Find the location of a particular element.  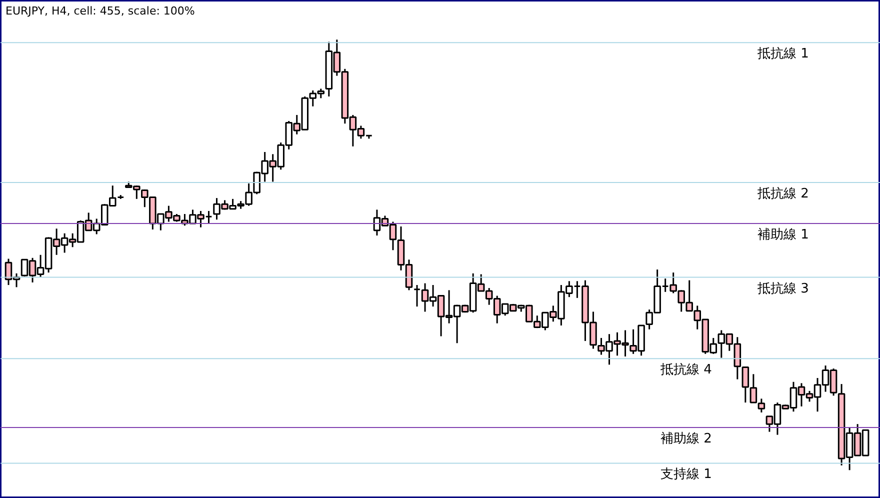

ref-line-label: 補助線 1 is located at coordinates (783, 234).